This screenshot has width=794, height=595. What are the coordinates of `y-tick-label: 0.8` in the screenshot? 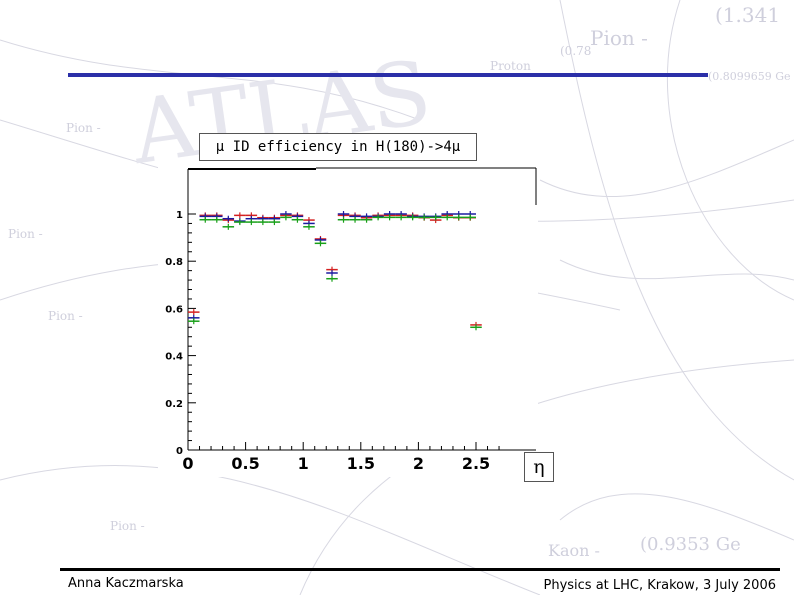 It's located at (174, 262).